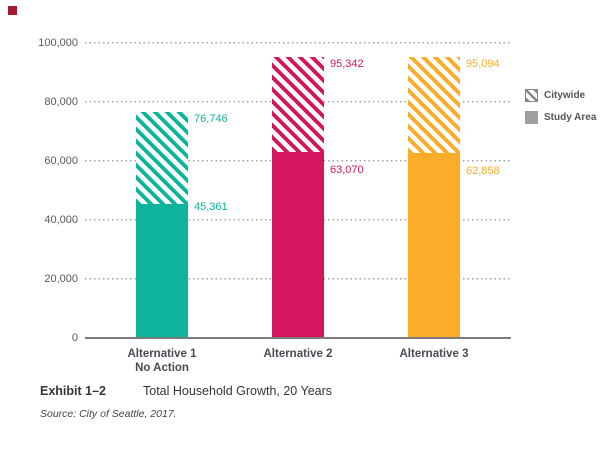  What do you see at coordinates (570, 117) in the screenshot?
I see `legend-label-study-area: Study Area` at bounding box center [570, 117].